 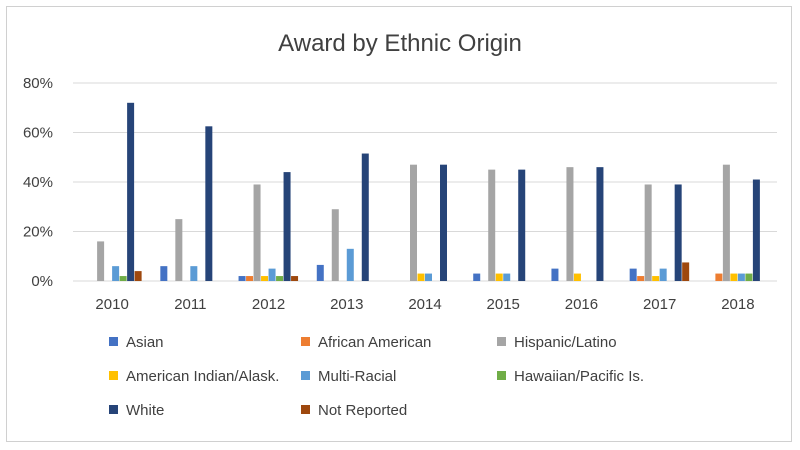 What do you see at coordinates (111, 304) in the screenshot?
I see `x-tick-label: 2010` at bounding box center [111, 304].